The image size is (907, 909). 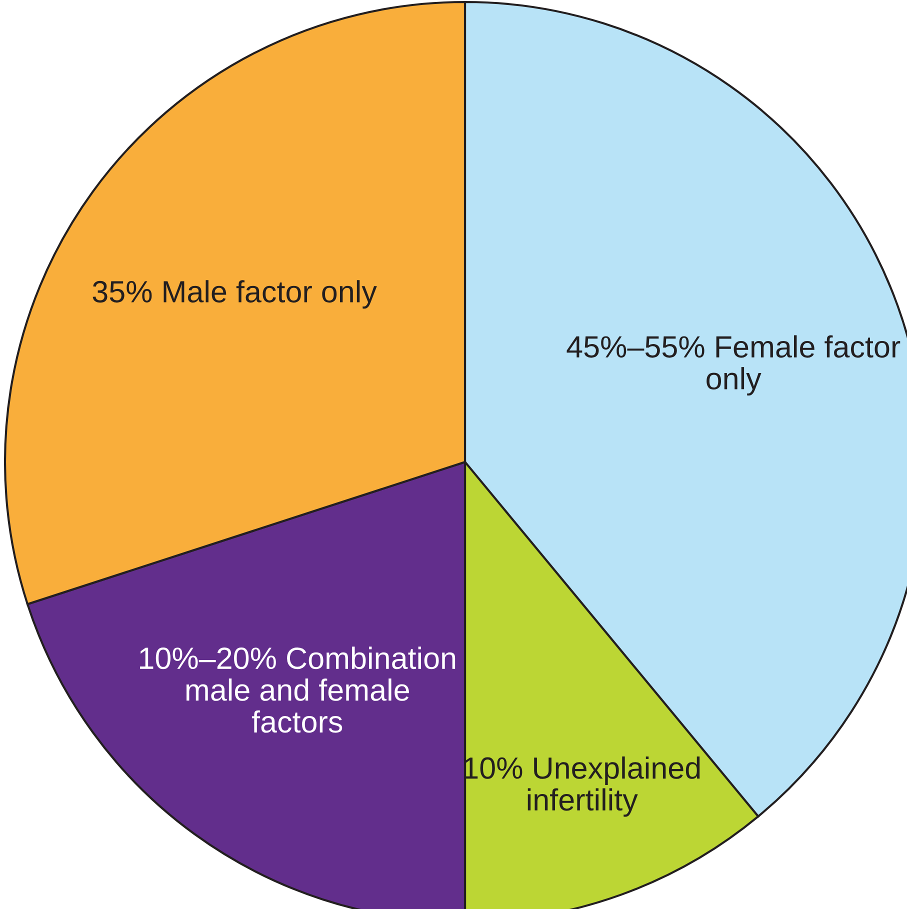 What do you see at coordinates (582, 786) in the screenshot?
I see `slice-label: 10% Unexplained infertility` at bounding box center [582, 786].